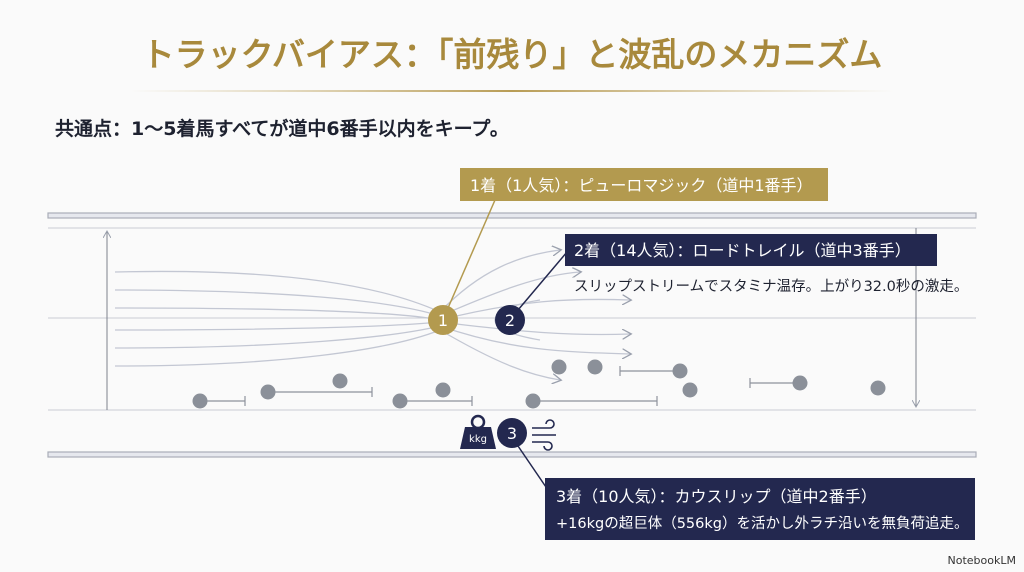 The height and width of the screenshot is (572, 1024). Describe the element at coordinates (762, 523) in the screenshot. I see `callout-description: +16kgの超巨体（556kg）を活かし外ラチ沿いを無負荷追走。` at that location.